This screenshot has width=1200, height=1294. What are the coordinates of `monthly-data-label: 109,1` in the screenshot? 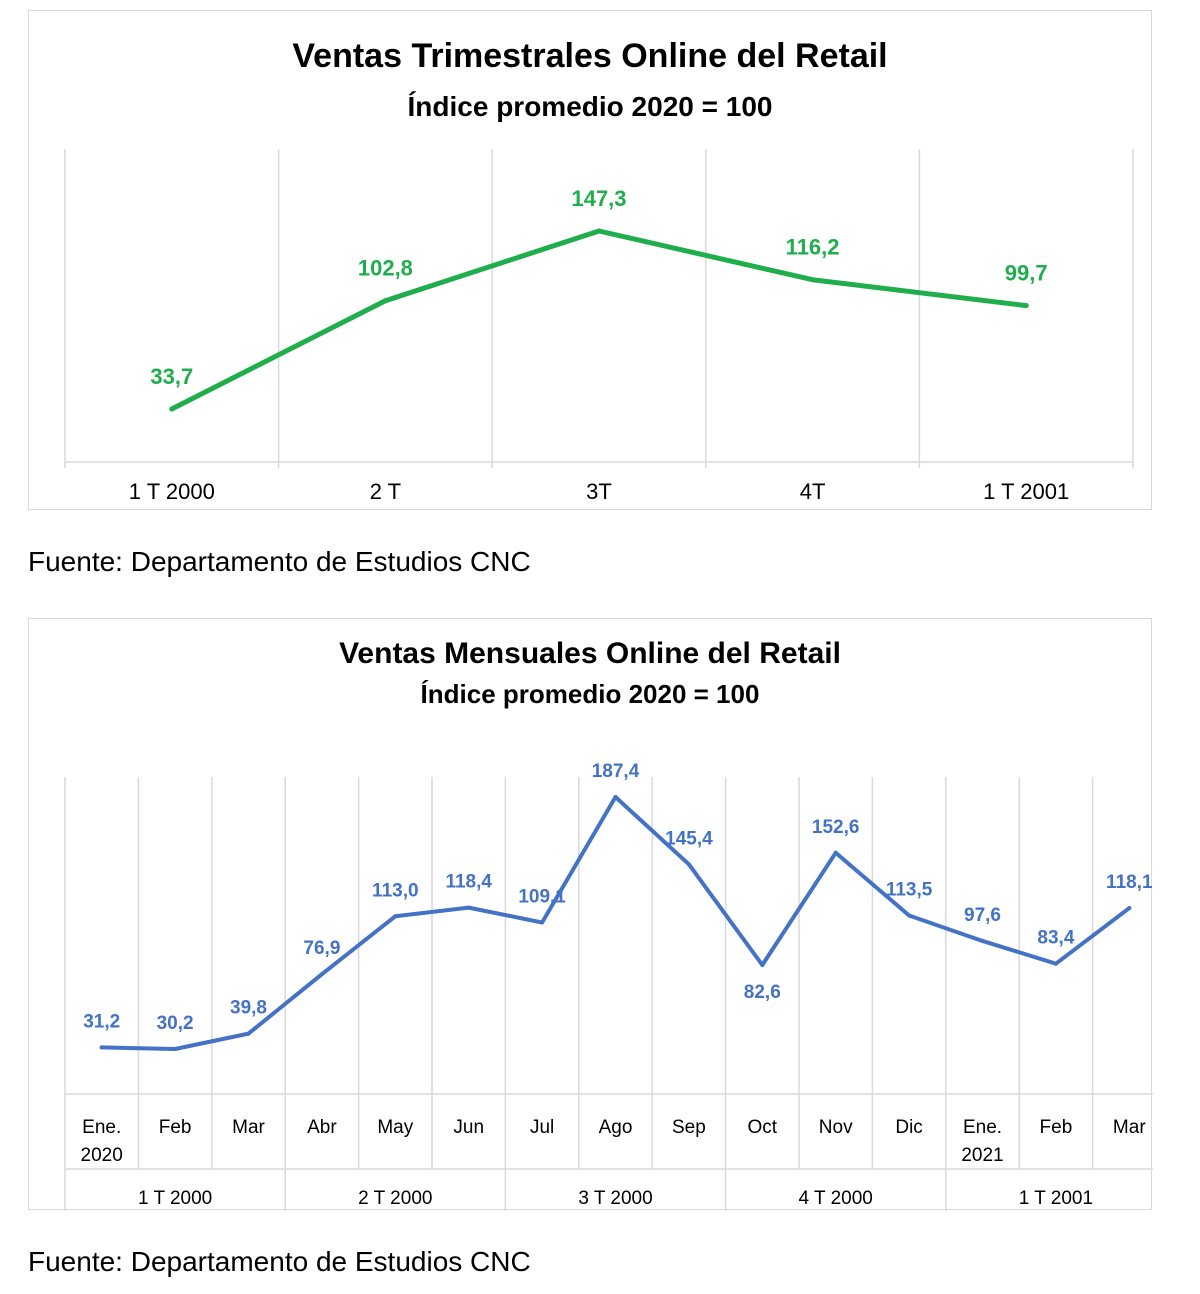 It's located at (542, 897).